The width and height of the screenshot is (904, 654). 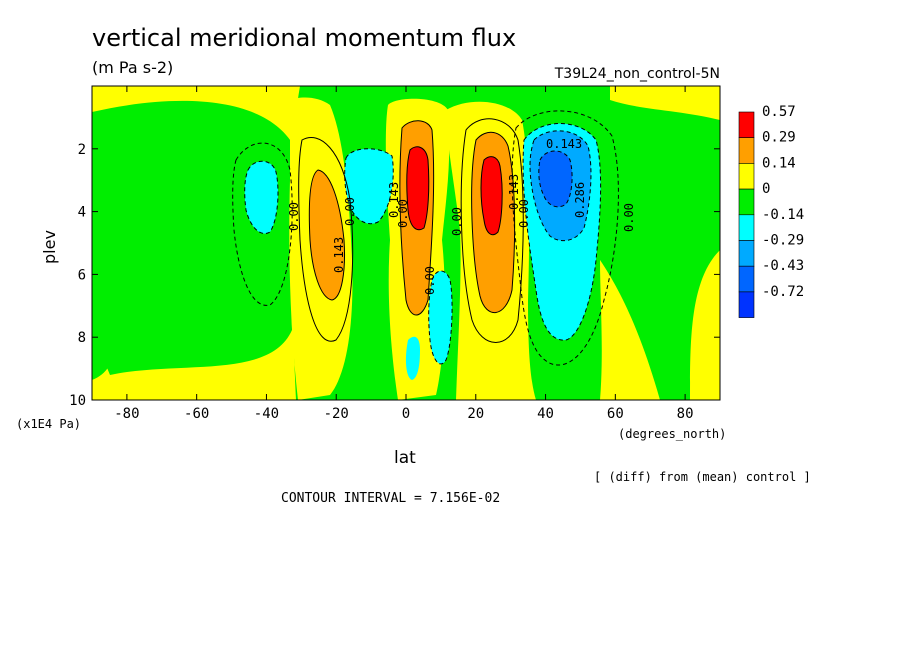 I want to click on x-axis-label: lat, so click(x=405, y=458).